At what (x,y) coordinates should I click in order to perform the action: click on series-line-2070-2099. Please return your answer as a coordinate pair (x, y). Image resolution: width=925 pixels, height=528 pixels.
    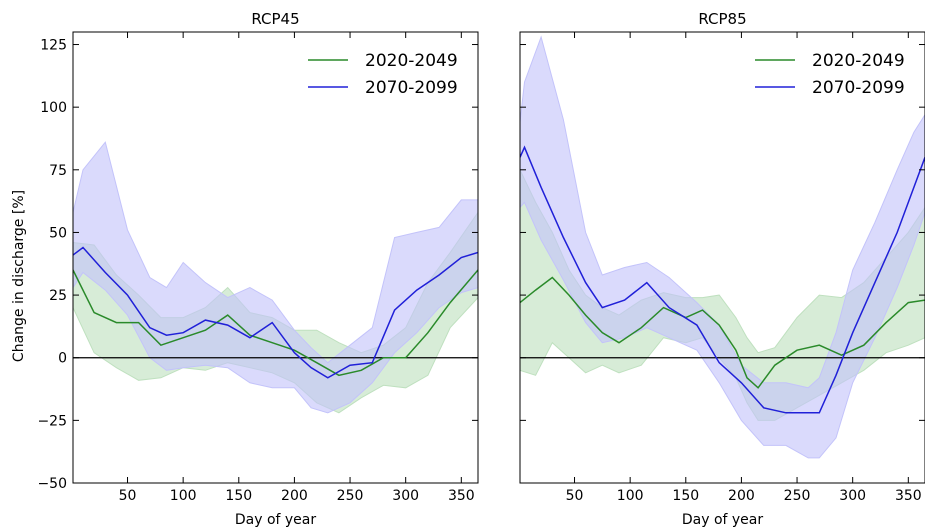
    Looking at the image, I should click on (275, 312).